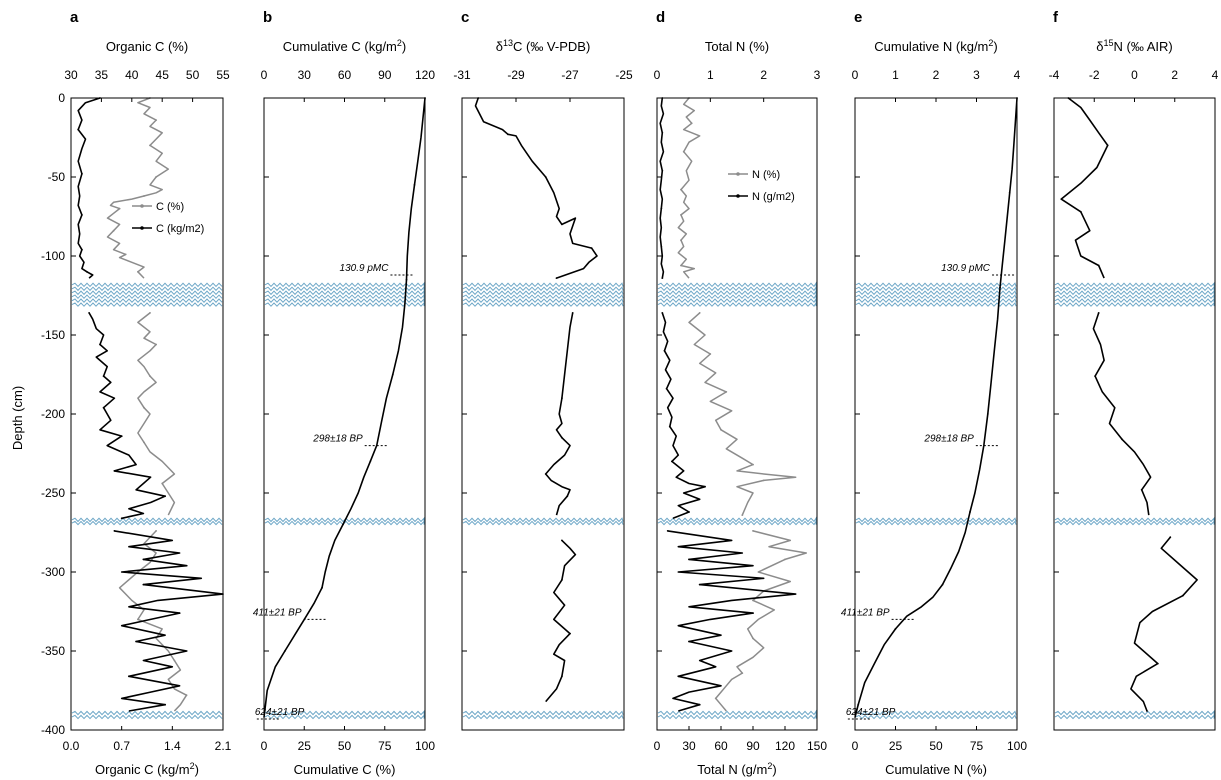 The height and width of the screenshot is (780, 1221). I want to click on top-tick-label-e: 1, so click(895, 75).